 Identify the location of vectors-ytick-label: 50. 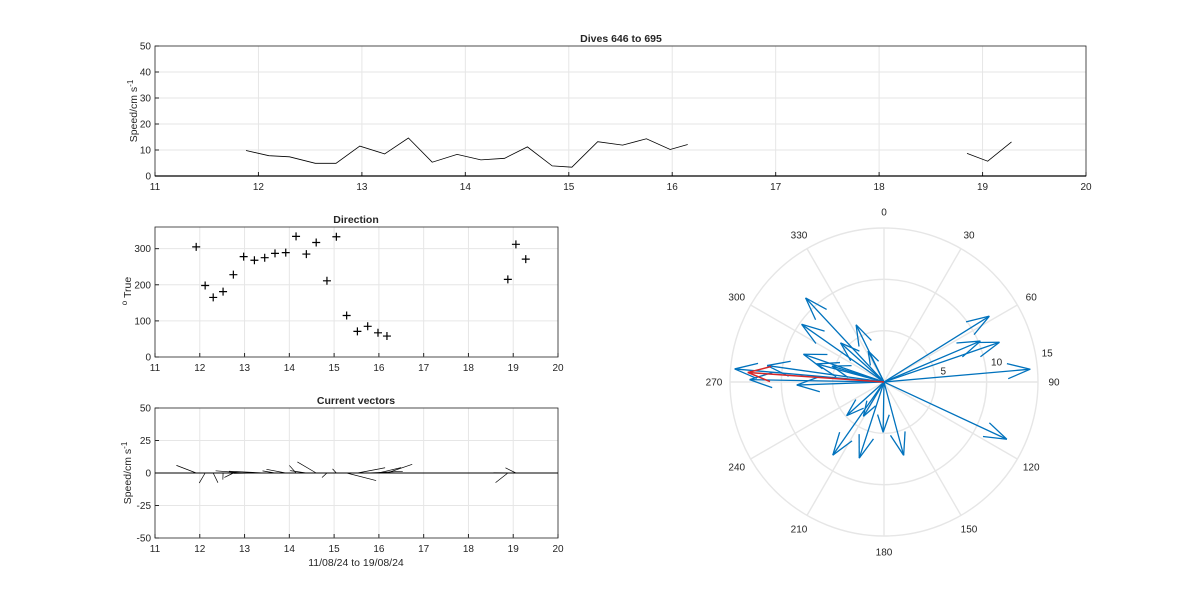
(146, 409).